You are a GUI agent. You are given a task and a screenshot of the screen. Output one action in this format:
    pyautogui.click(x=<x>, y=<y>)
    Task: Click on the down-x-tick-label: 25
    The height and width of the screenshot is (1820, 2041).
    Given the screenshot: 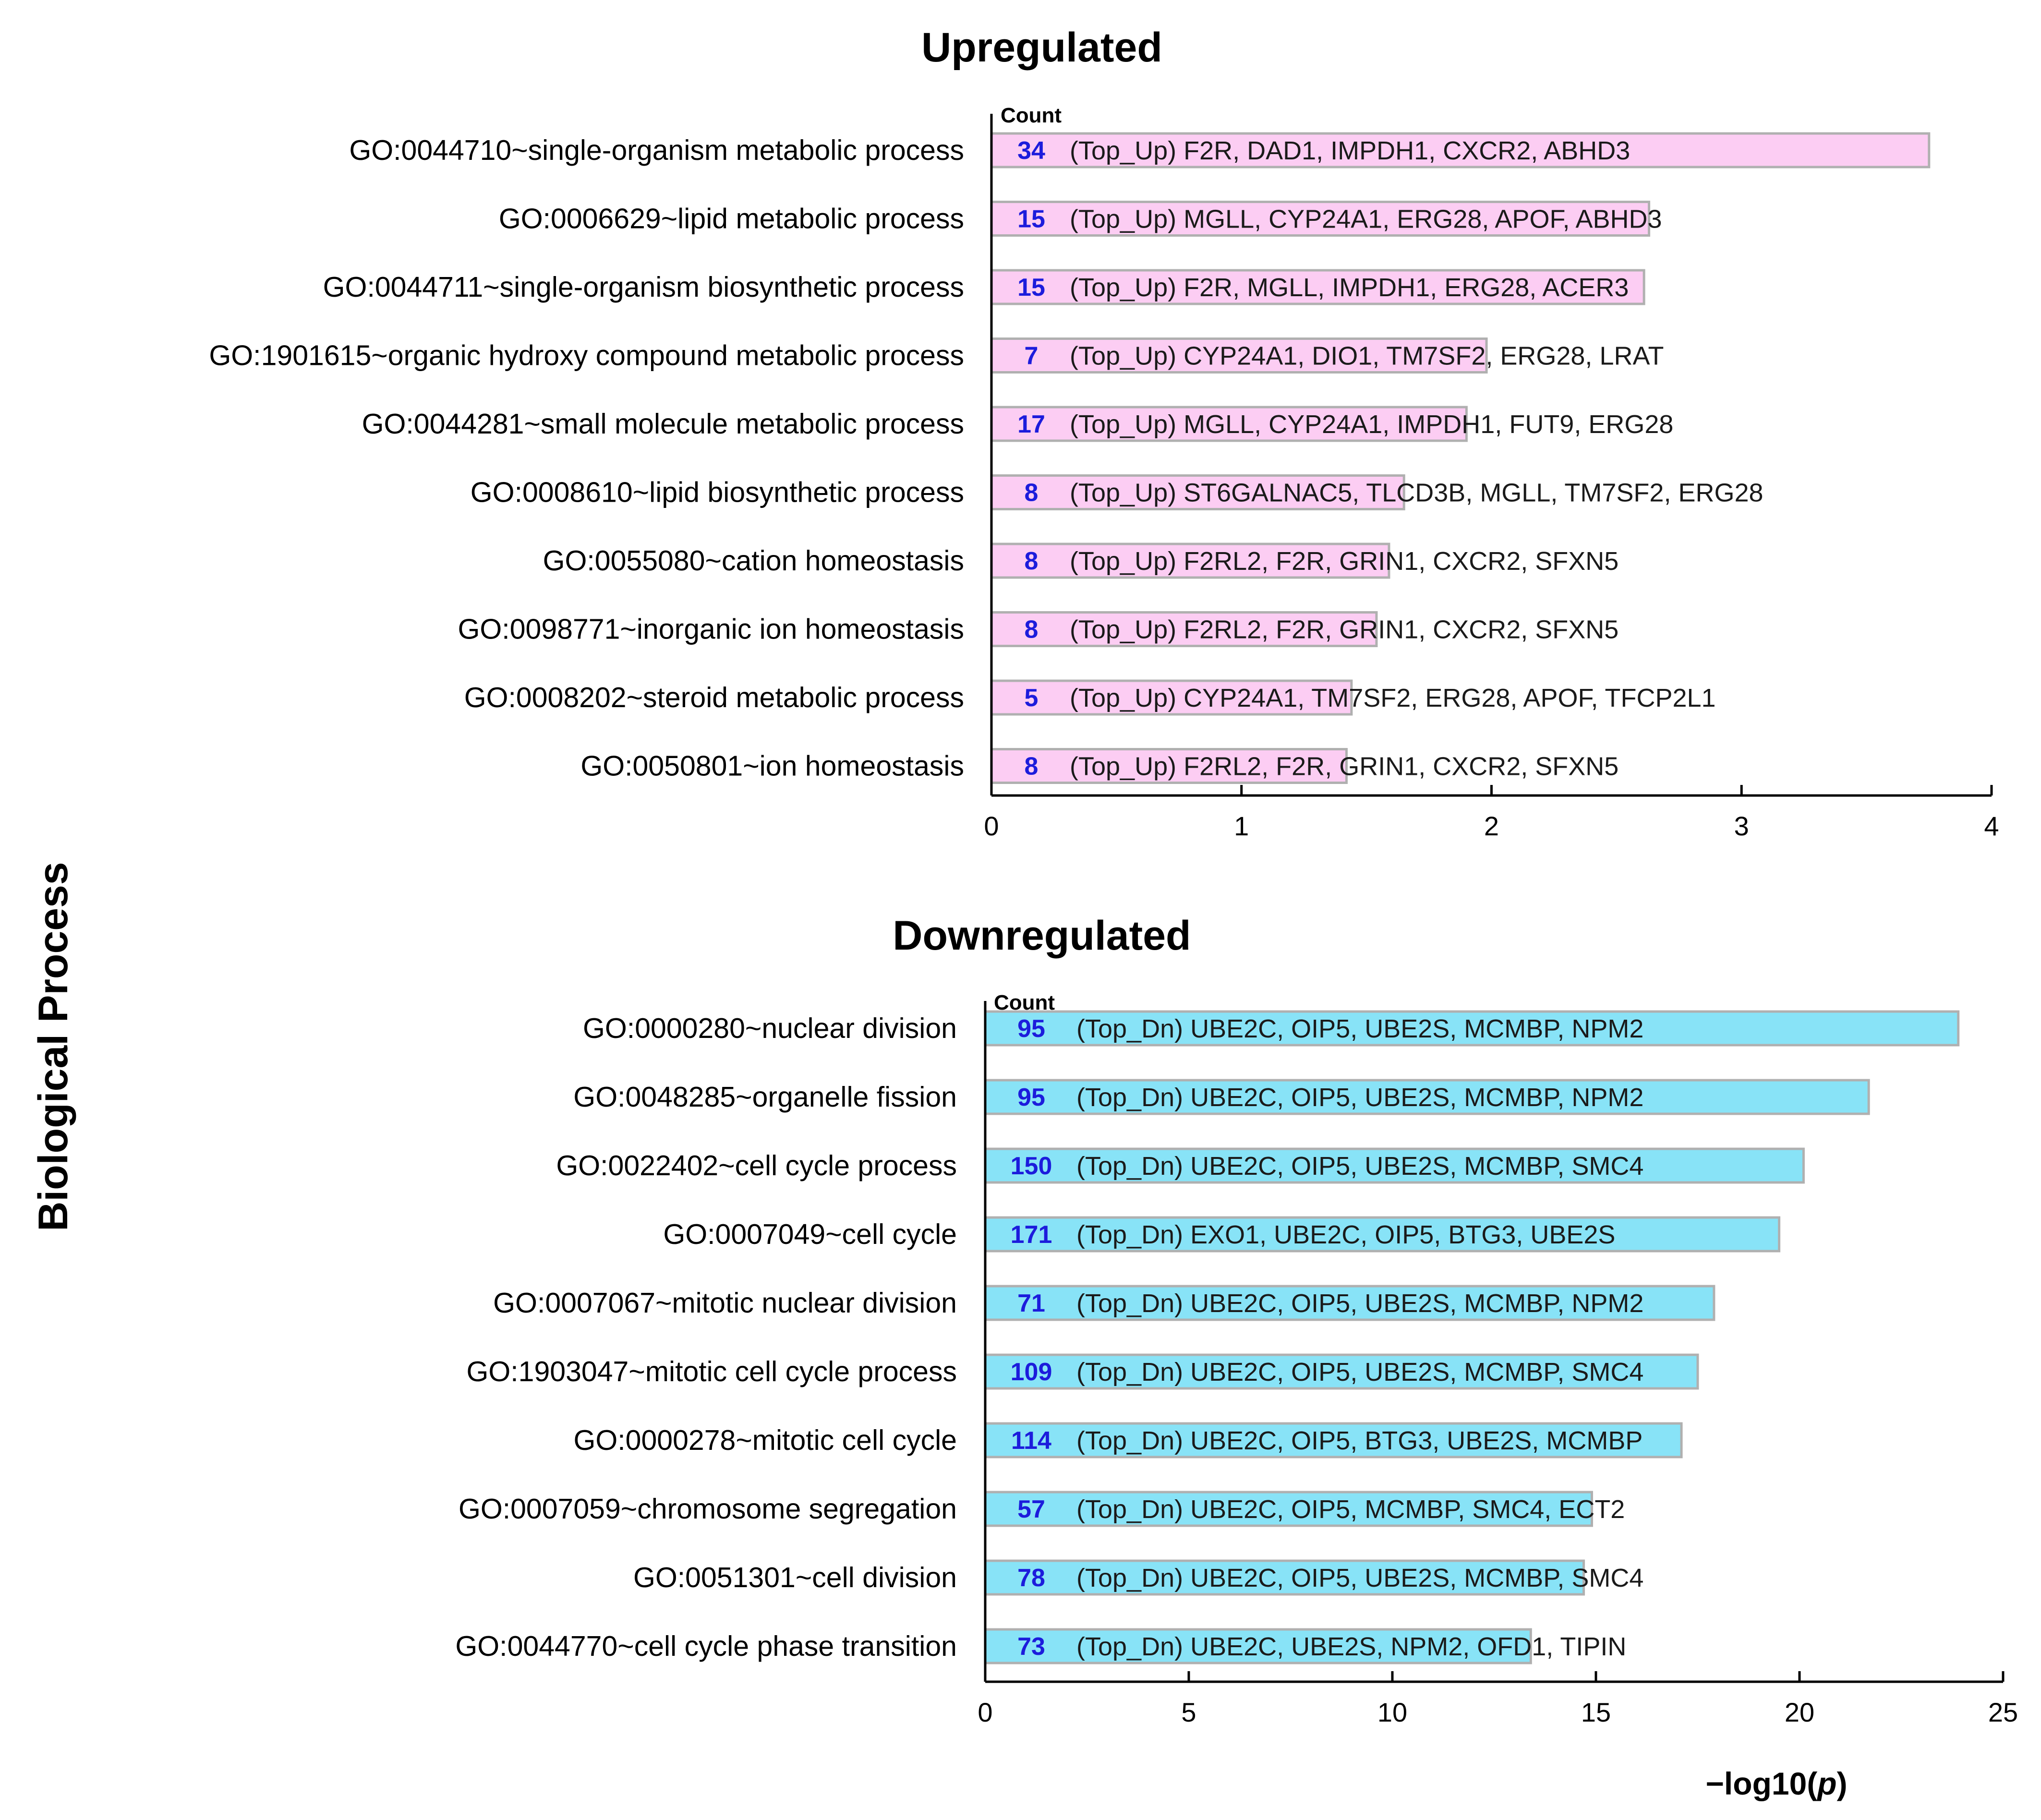 What is the action you would take?
    pyautogui.click(x=2003, y=1712)
    